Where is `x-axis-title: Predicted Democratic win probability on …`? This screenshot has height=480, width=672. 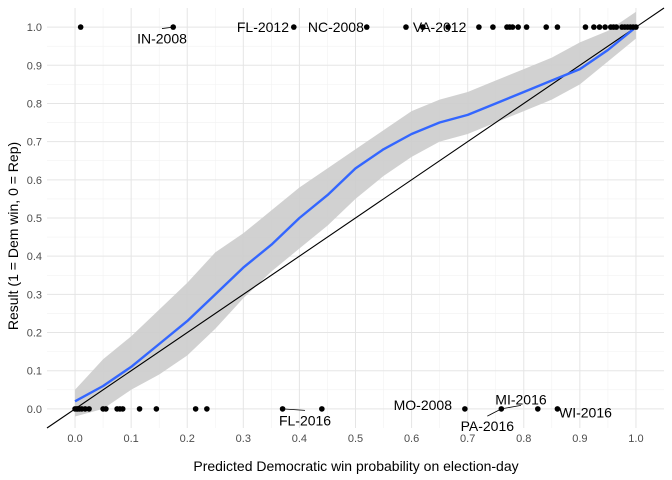 x-axis-title: Predicted Democratic win probability on … is located at coordinates (355, 466).